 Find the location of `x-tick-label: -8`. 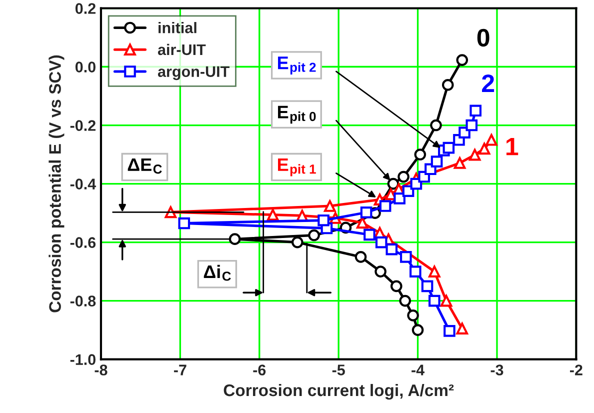

x-tick-label: -8 is located at coordinates (101, 370).